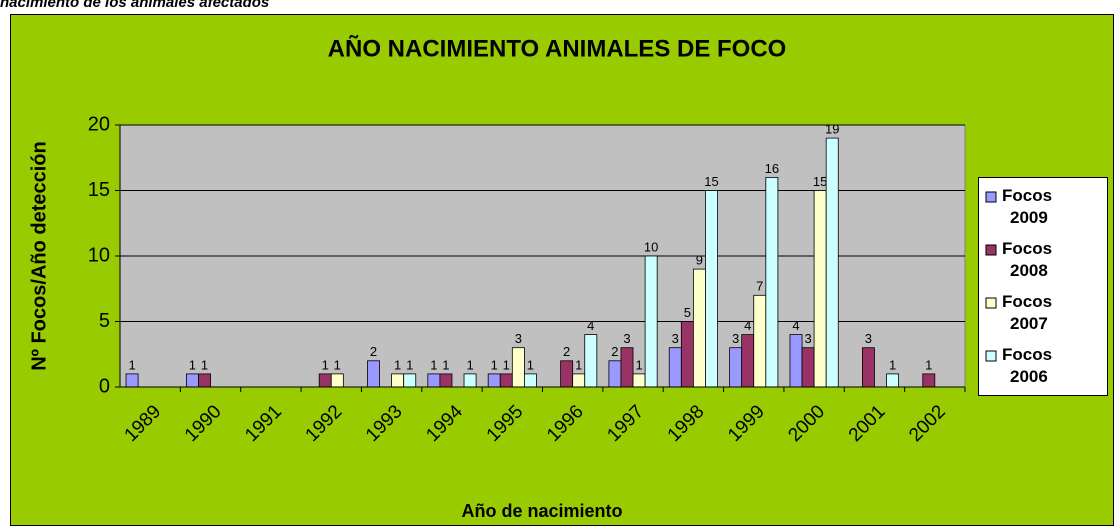 Image resolution: width=1114 pixels, height=526 pixels. What do you see at coordinates (651, 246) in the screenshot?
I see `data-label: 10` at bounding box center [651, 246].